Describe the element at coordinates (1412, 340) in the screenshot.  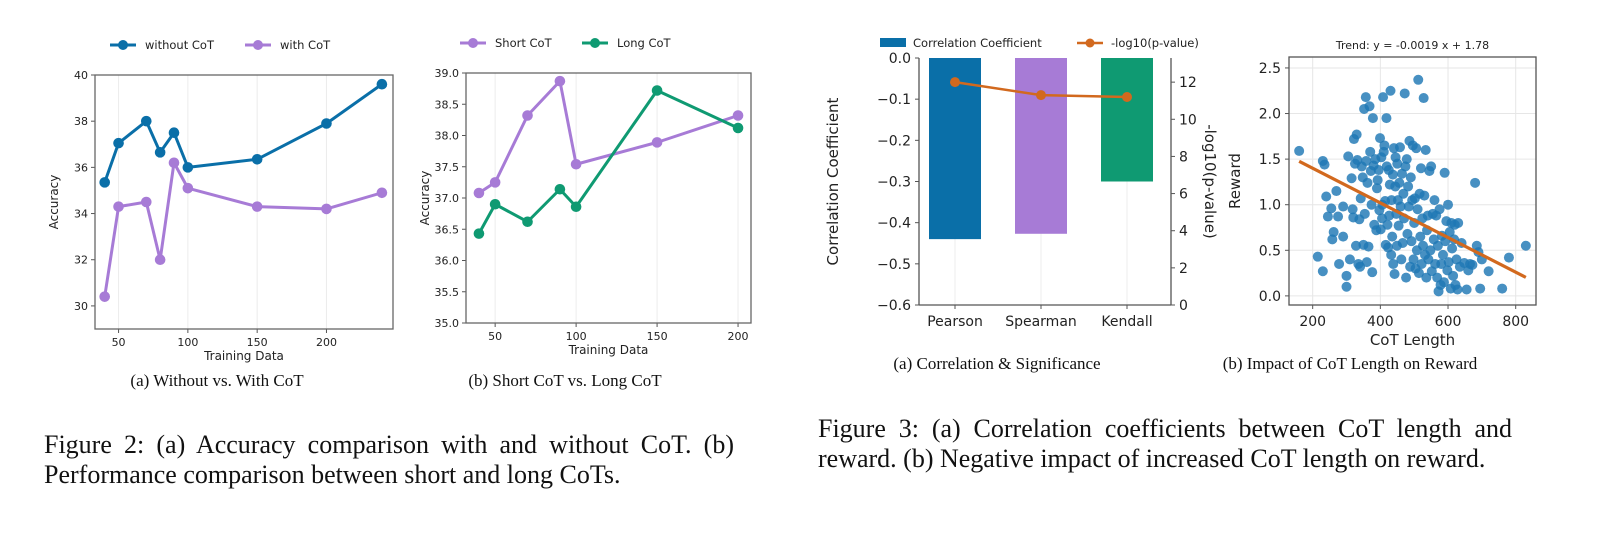
I see `x-axis-label: CoT Length` at that location.